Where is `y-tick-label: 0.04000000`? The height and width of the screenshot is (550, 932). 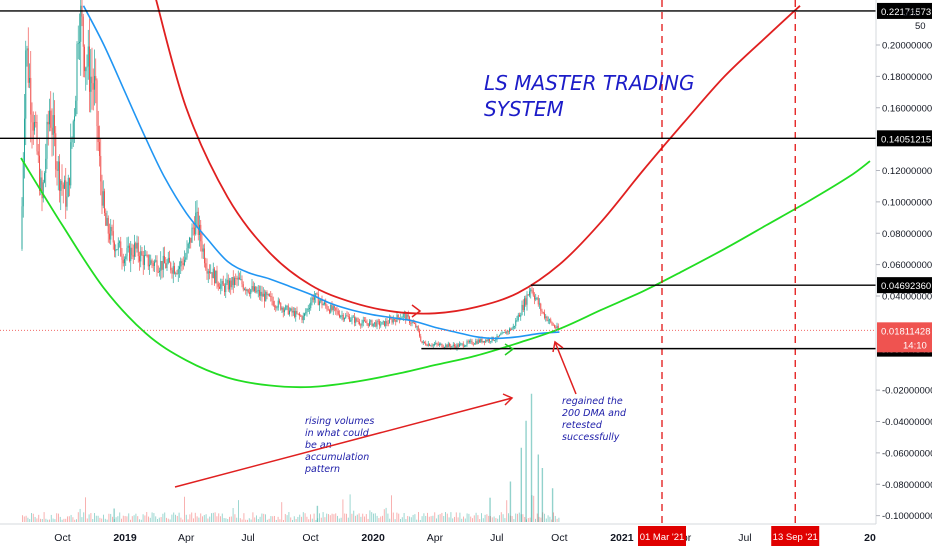
y-tick-label: 0.04000000 is located at coordinates (907, 297).